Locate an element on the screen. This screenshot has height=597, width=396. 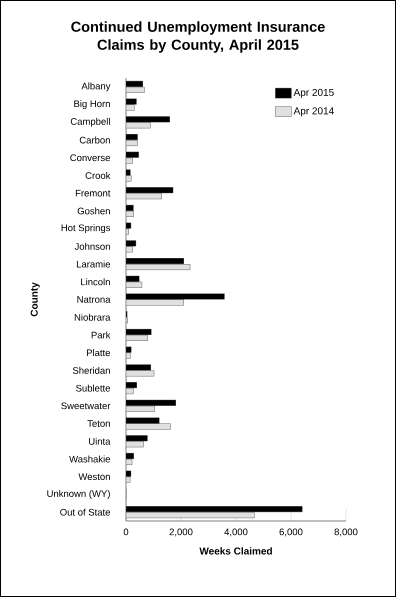
y-tick-label: Park is located at coordinates (101, 334).